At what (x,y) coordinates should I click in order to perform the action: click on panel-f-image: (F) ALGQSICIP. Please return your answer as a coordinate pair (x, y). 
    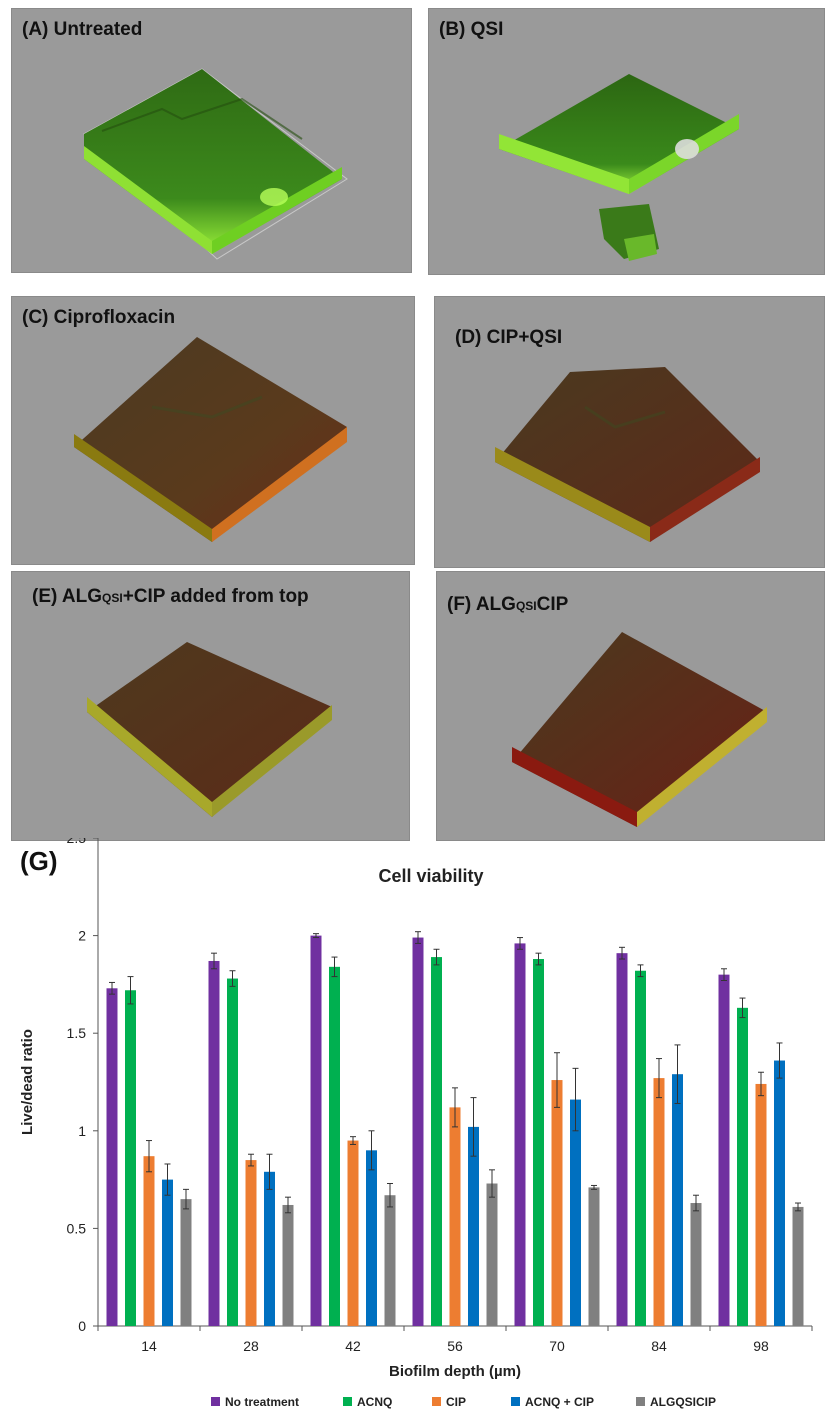
    Looking at the image, I should click on (630, 706).